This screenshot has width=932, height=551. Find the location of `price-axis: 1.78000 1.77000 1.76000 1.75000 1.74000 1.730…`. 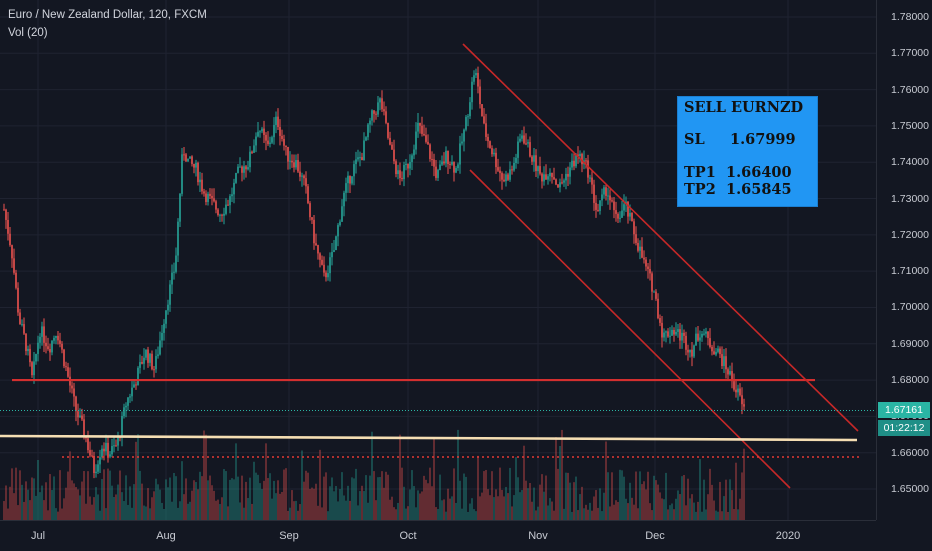

price-axis: 1.78000 1.77000 1.76000 1.75000 1.74000 1.730… is located at coordinates (904, 260).